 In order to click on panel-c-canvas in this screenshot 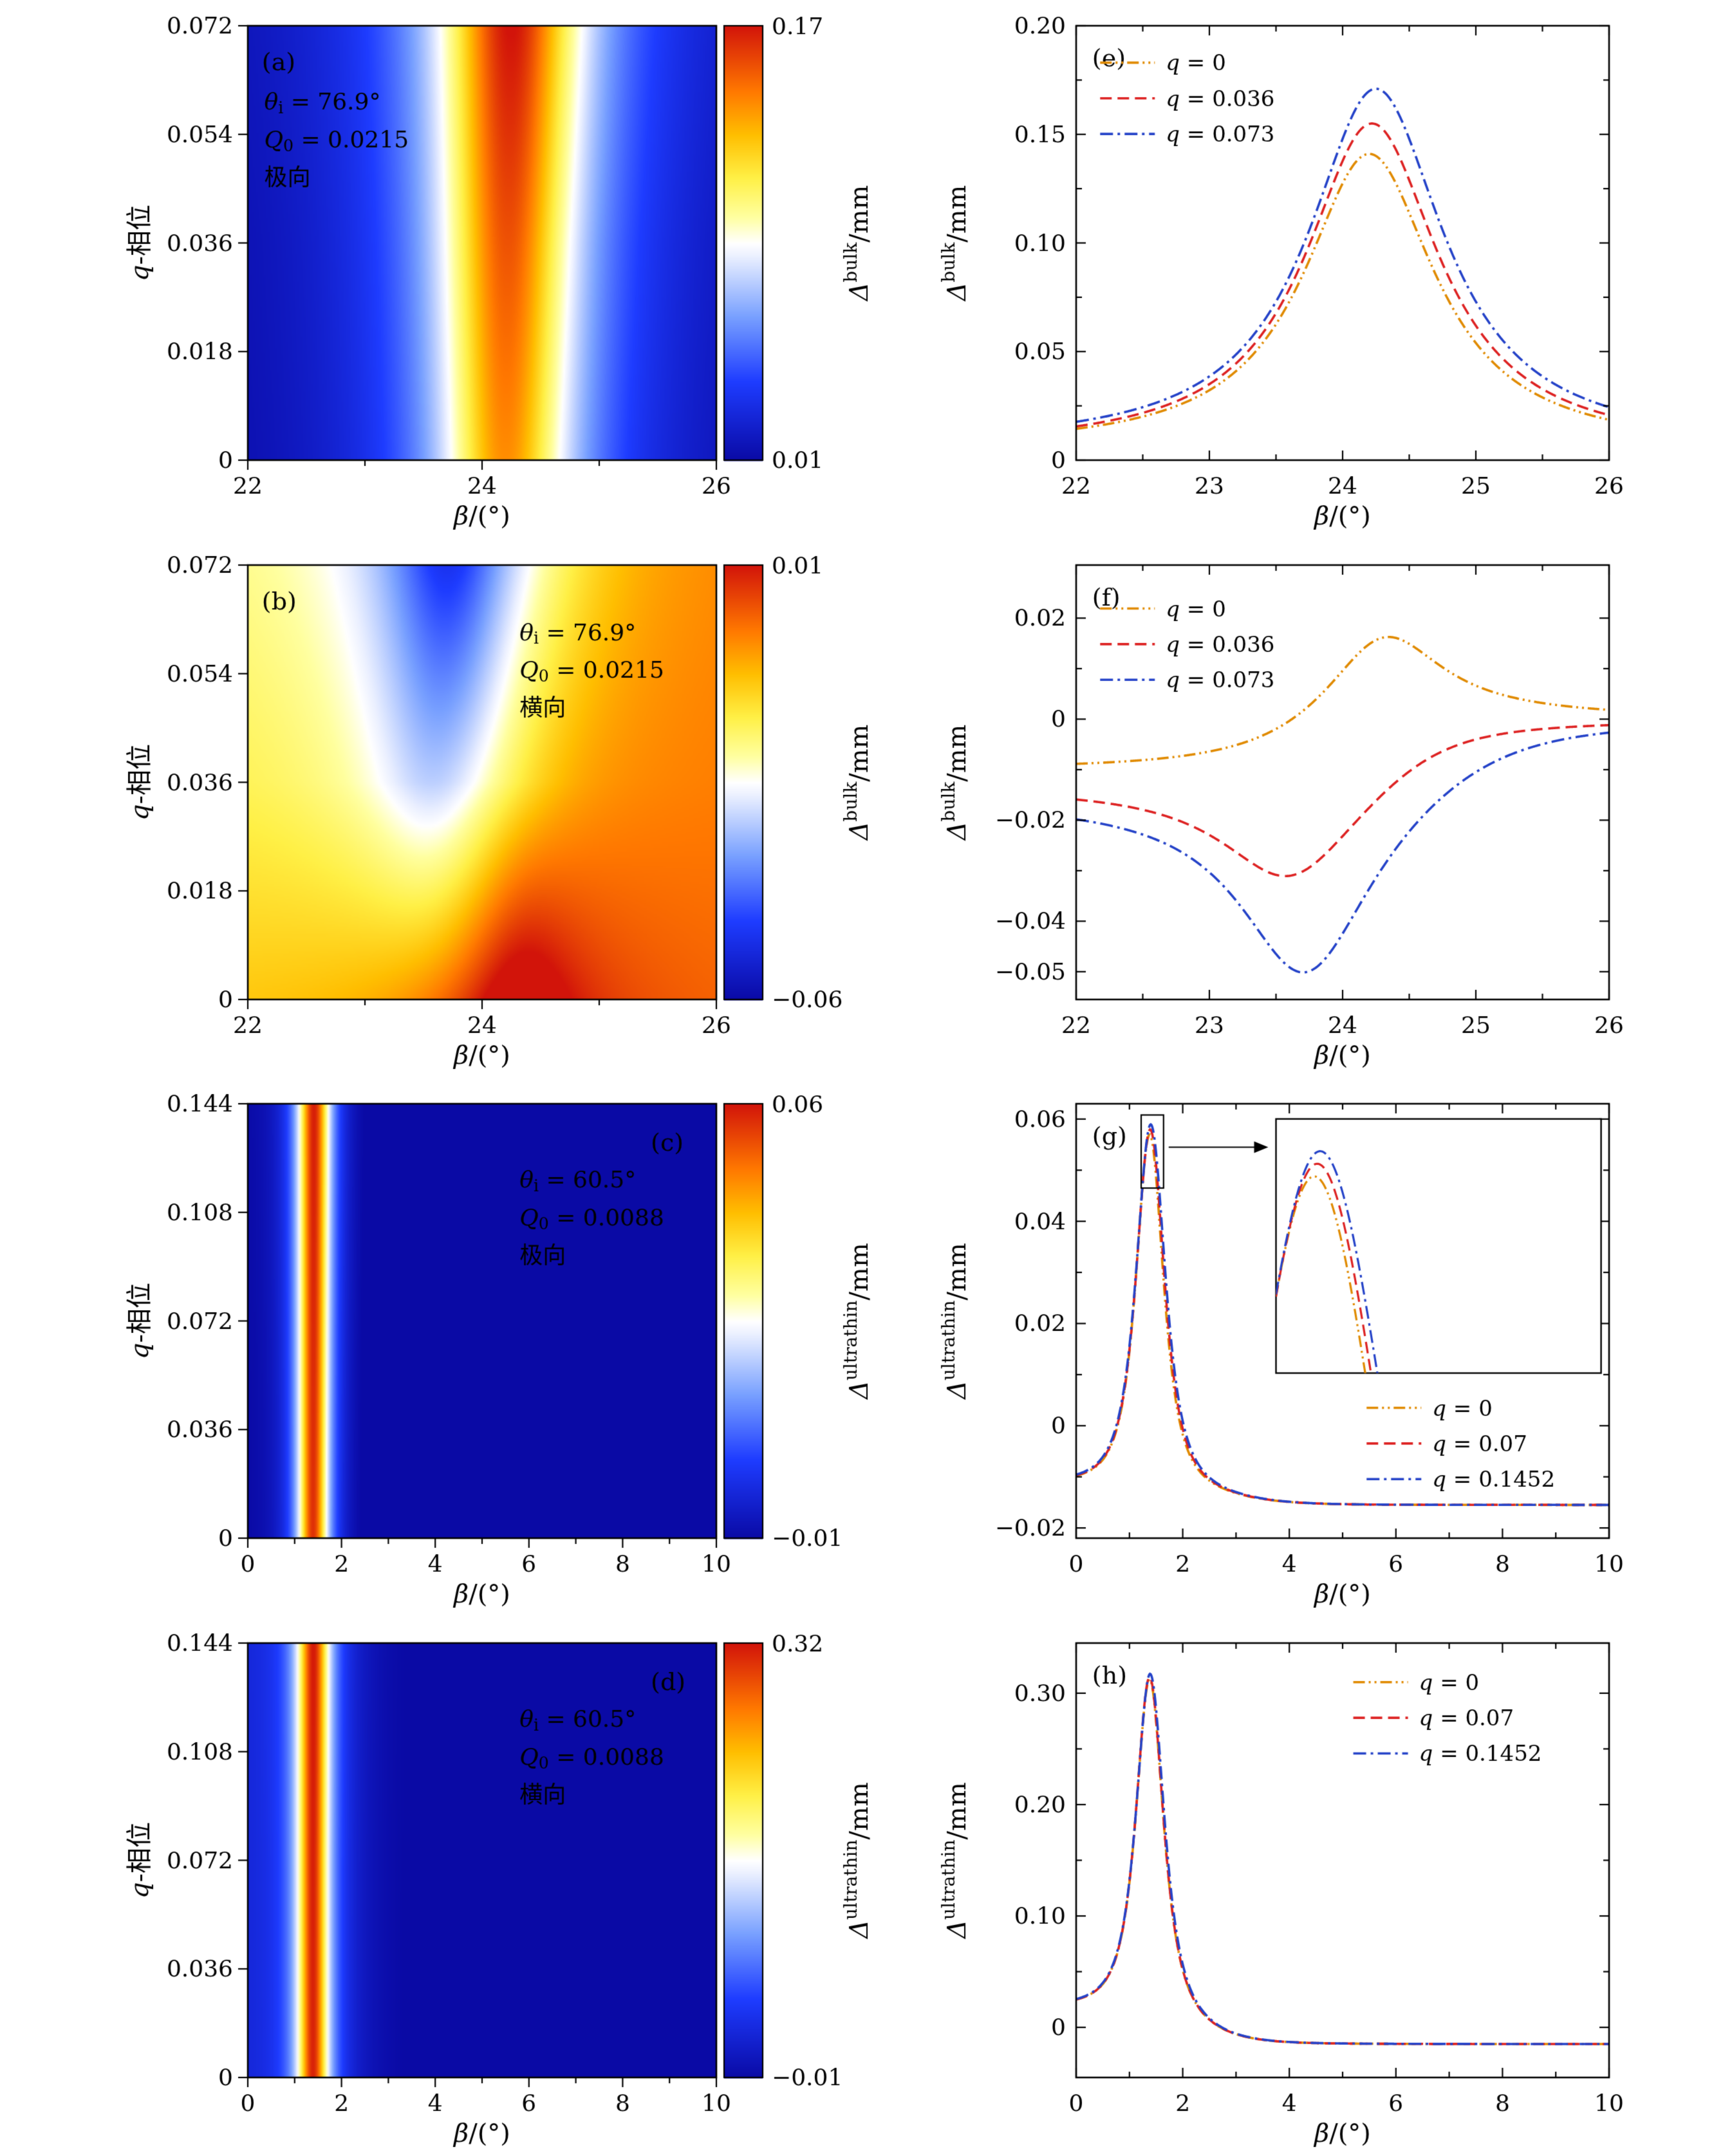, I will do `click(480, 1347)`.